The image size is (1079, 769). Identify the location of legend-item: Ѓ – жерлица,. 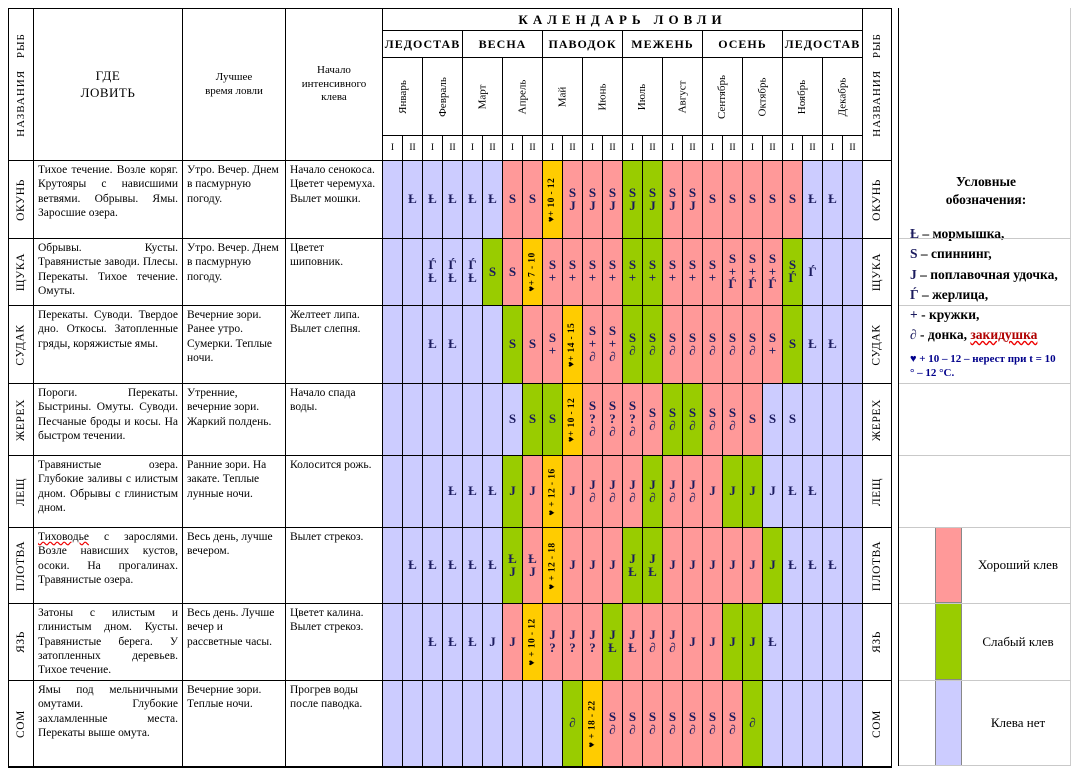
(949, 294).